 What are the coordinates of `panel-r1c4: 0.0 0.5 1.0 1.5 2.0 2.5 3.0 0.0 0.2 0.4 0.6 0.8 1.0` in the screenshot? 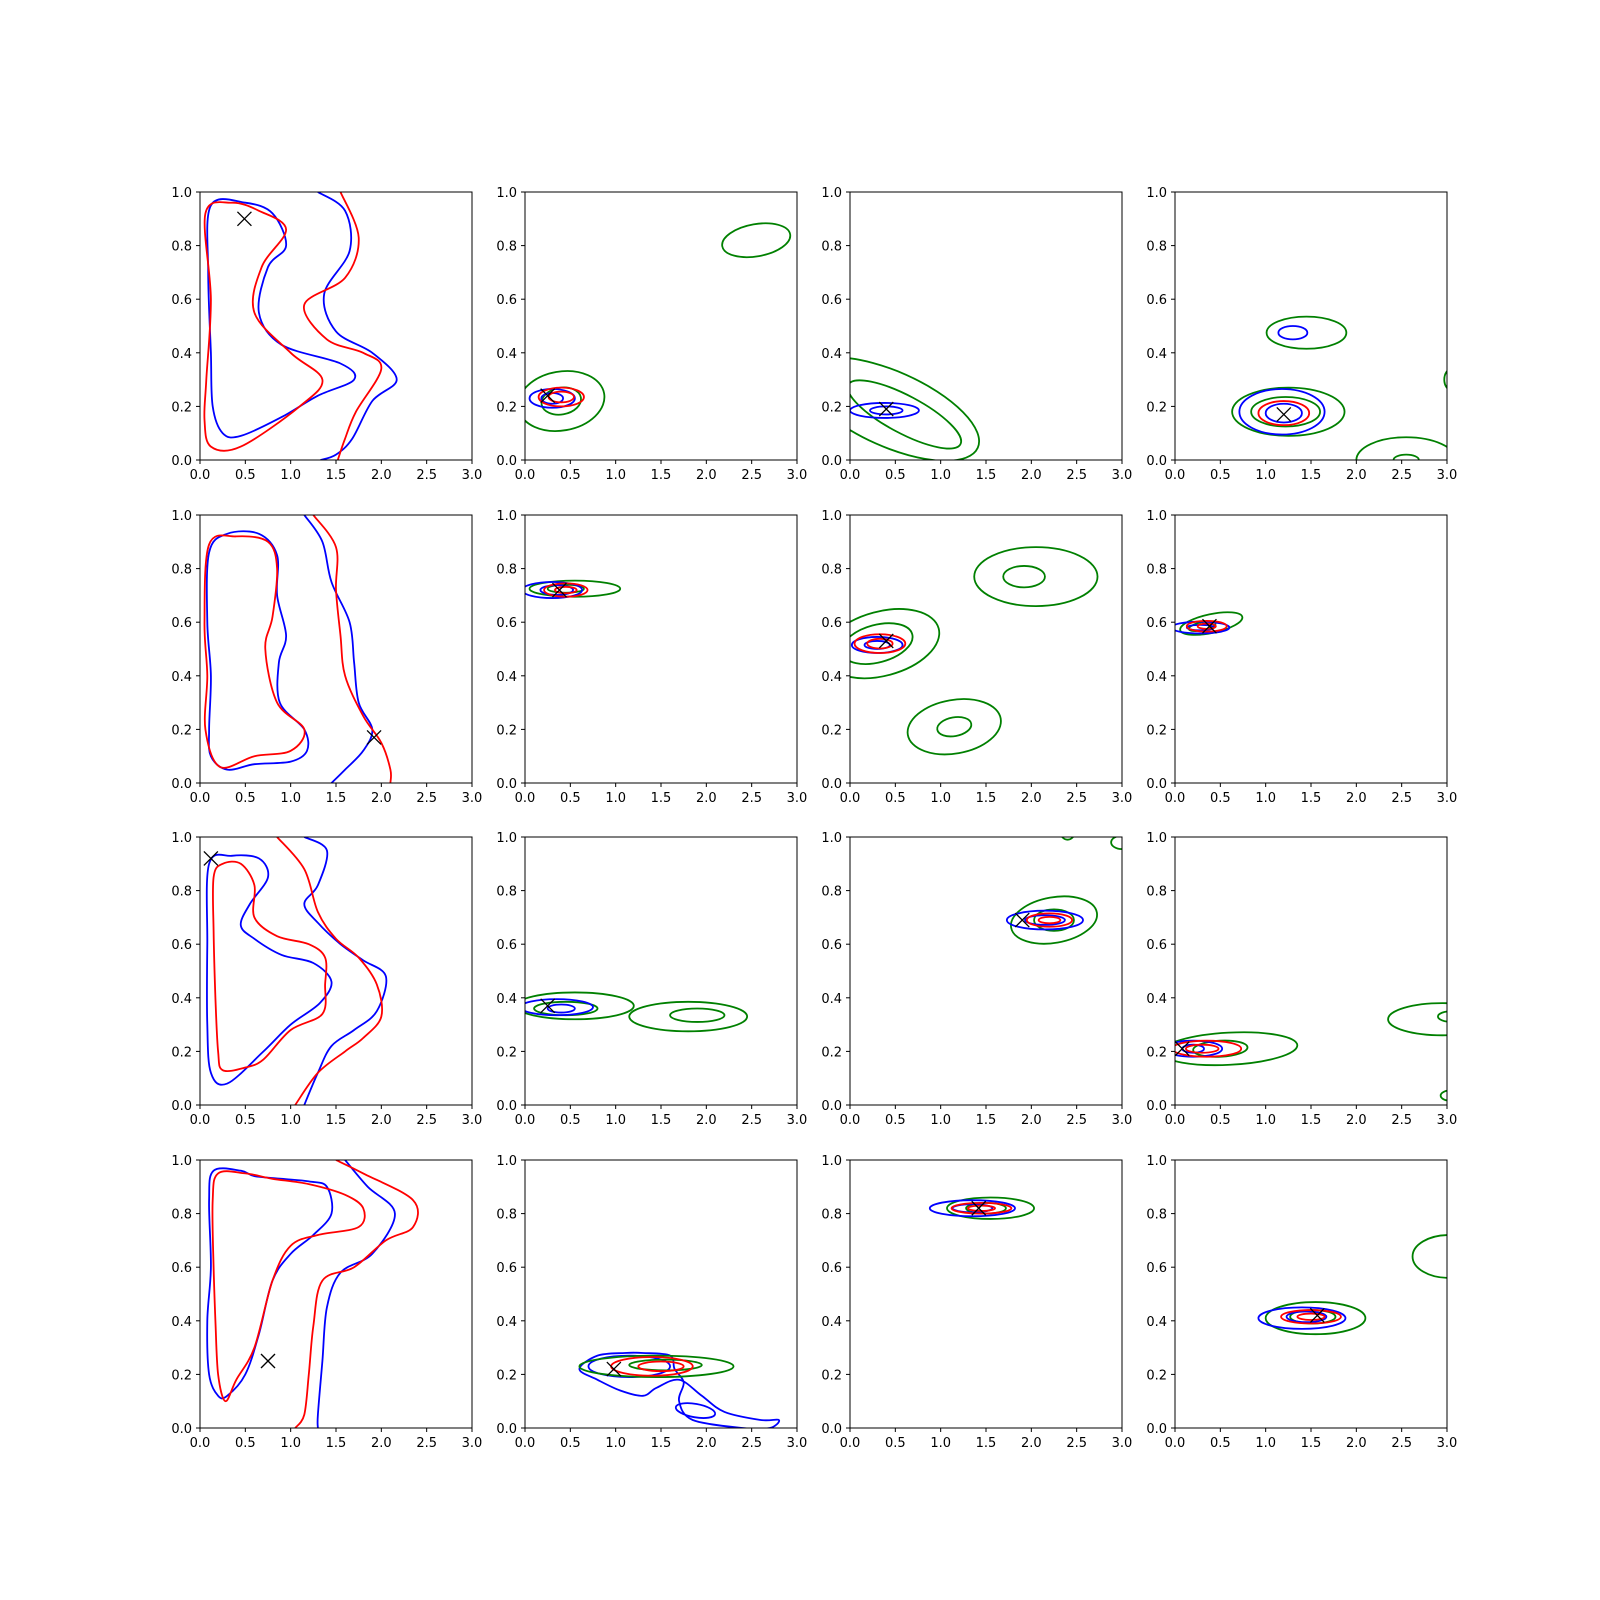 It's located at (1301, 334).